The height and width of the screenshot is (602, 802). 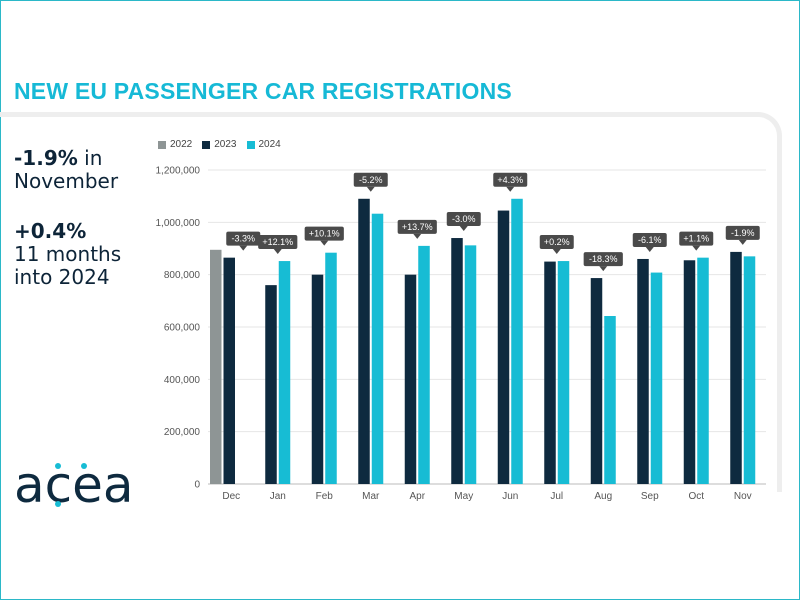 I want to click on y-tick-label: 800,000, so click(x=182, y=275).